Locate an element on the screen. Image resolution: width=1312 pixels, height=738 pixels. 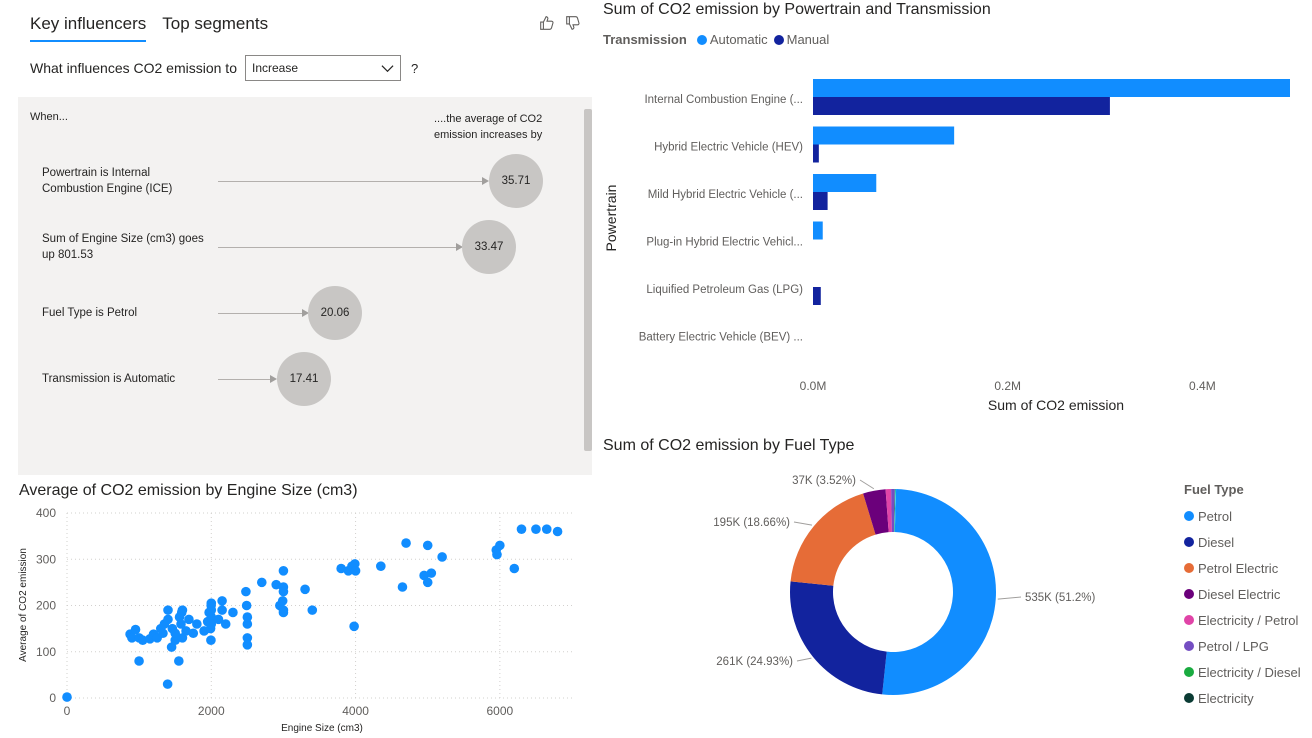
influencer-bubble-4: 17.41 is located at coordinates (304, 379).